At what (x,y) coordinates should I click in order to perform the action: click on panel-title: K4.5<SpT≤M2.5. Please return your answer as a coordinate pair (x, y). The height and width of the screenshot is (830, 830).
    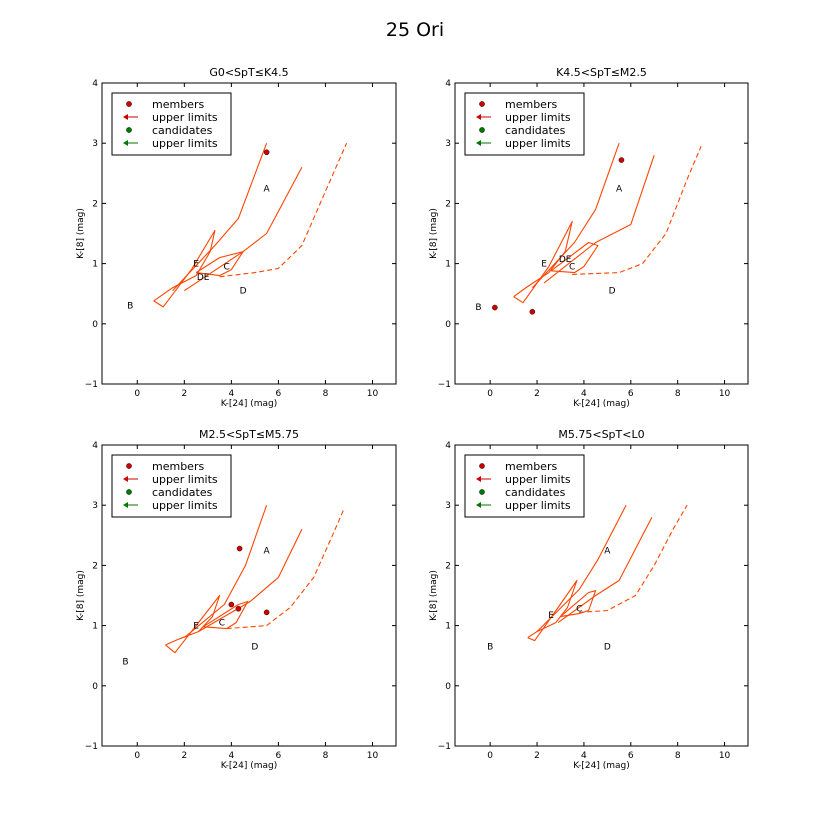
    Looking at the image, I should click on (601, 72).